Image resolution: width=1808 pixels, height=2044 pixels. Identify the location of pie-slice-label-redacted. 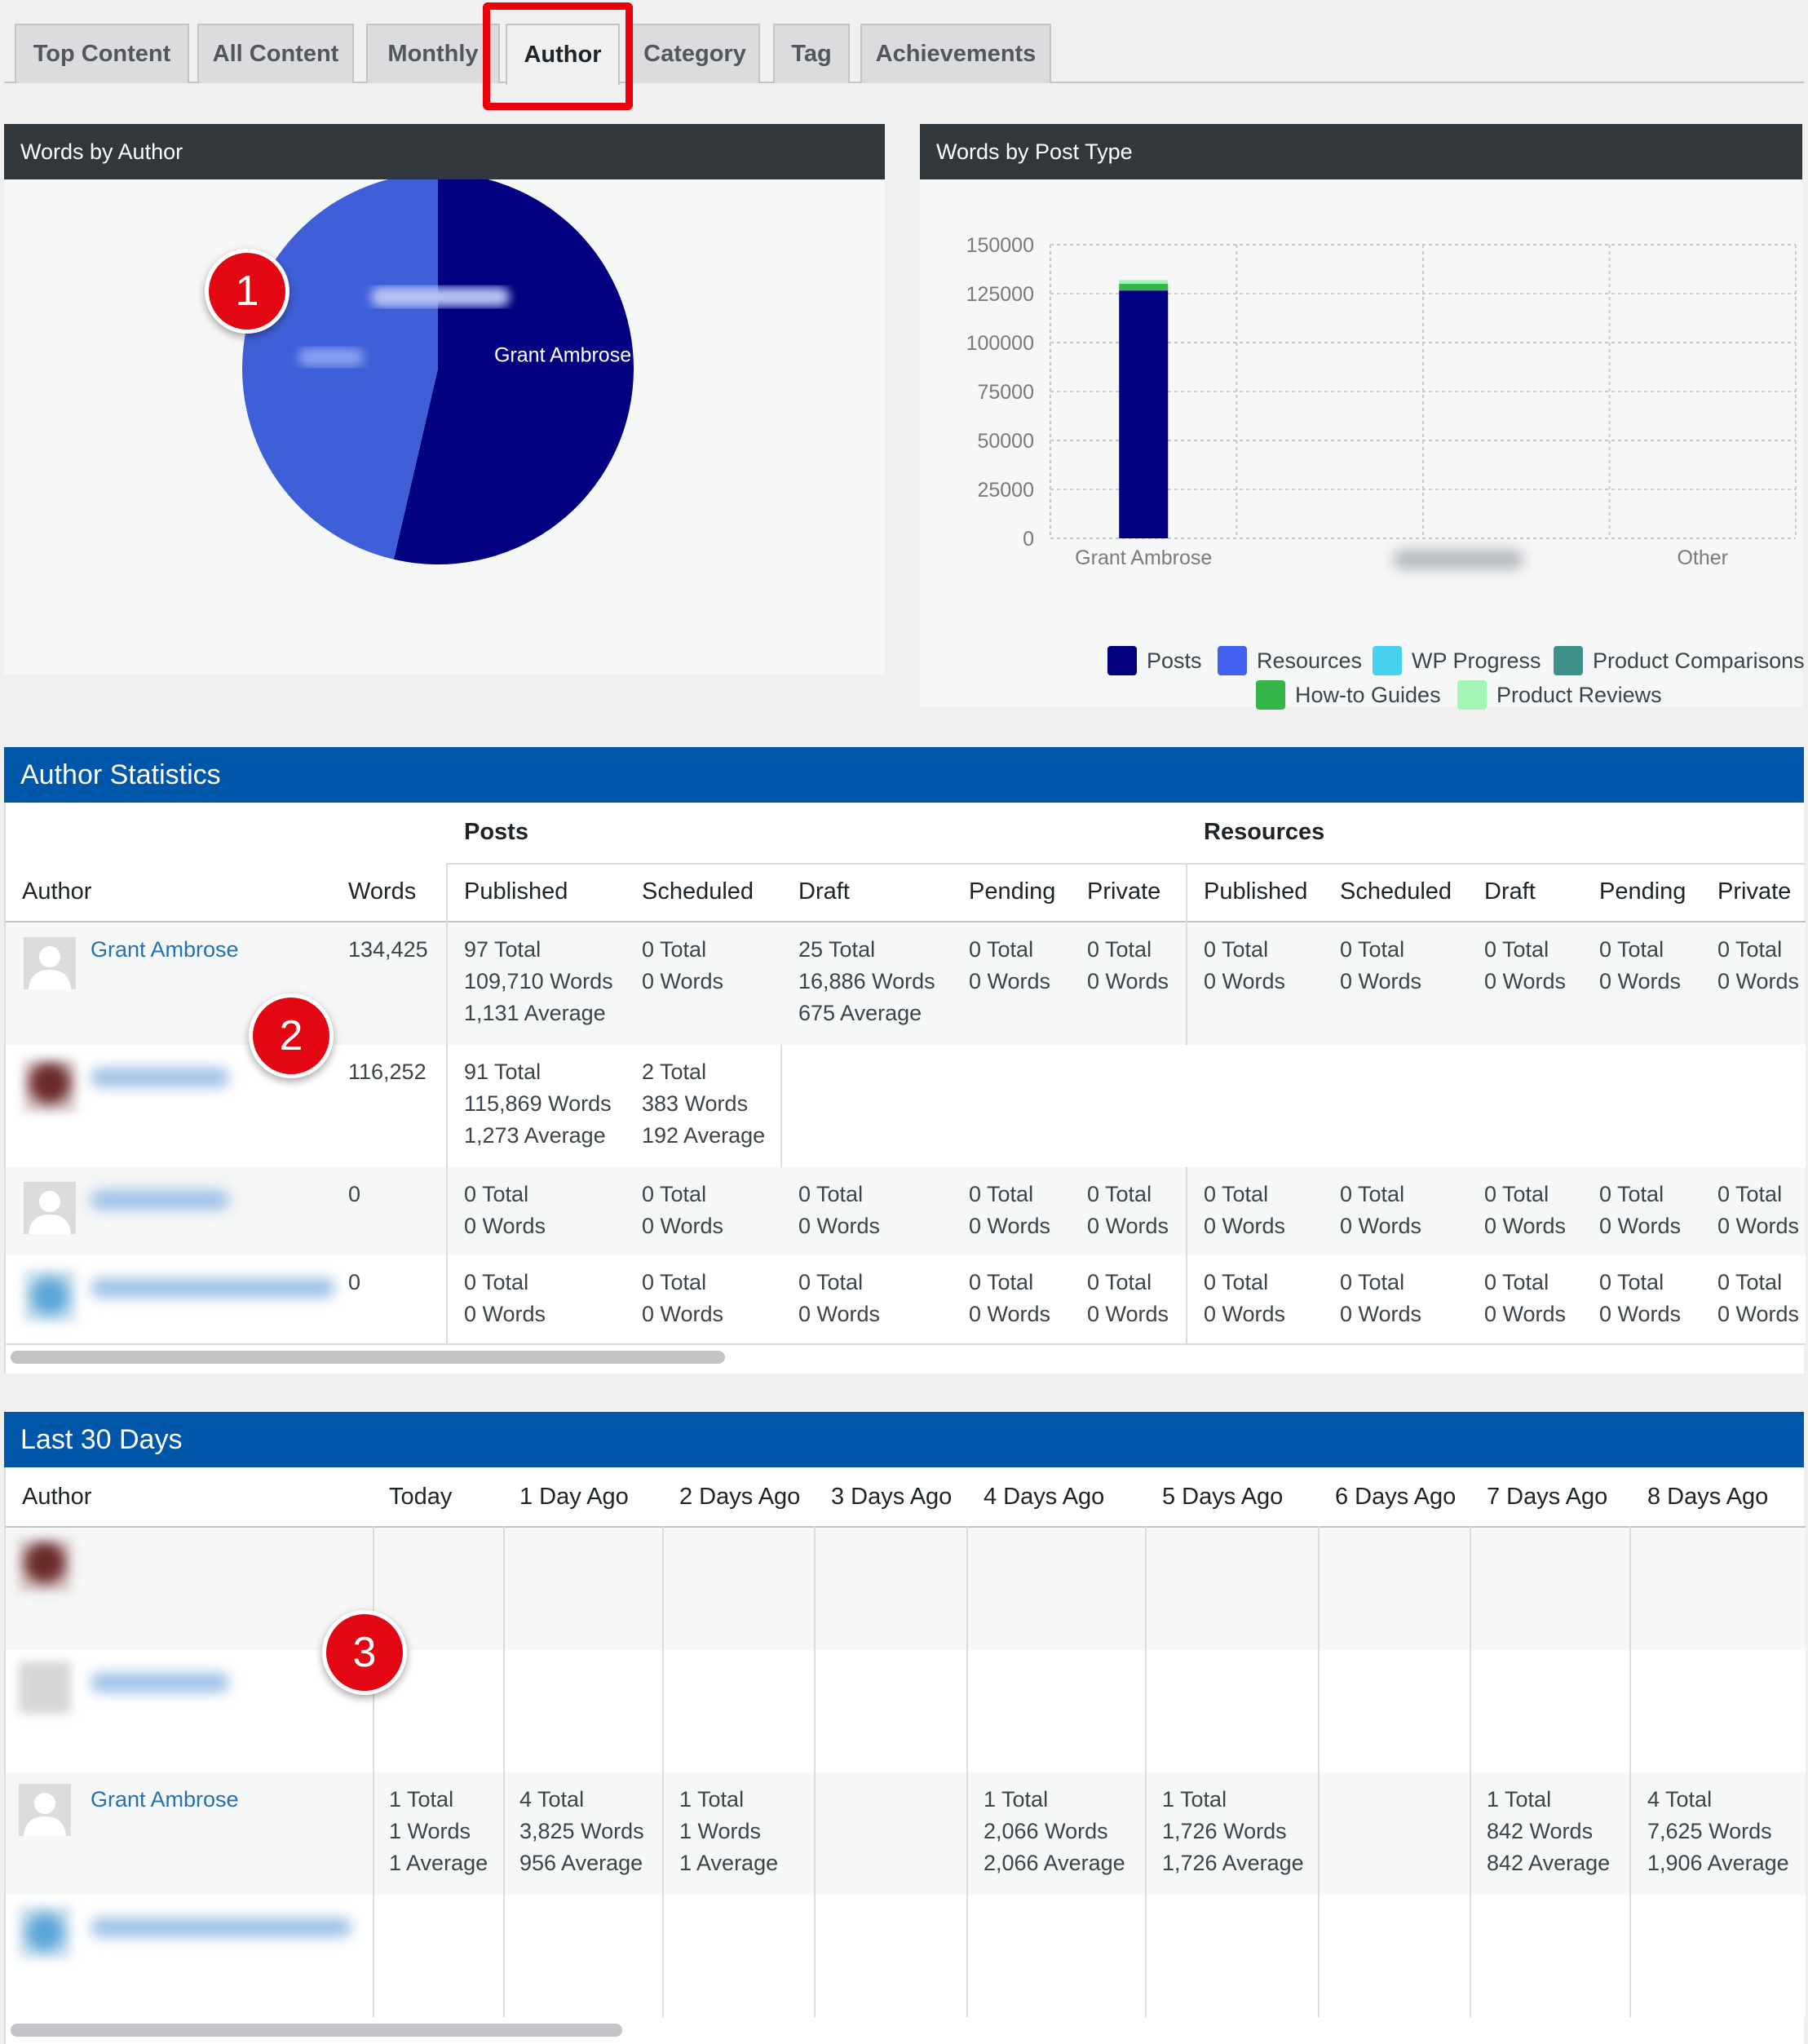
(331, 357).